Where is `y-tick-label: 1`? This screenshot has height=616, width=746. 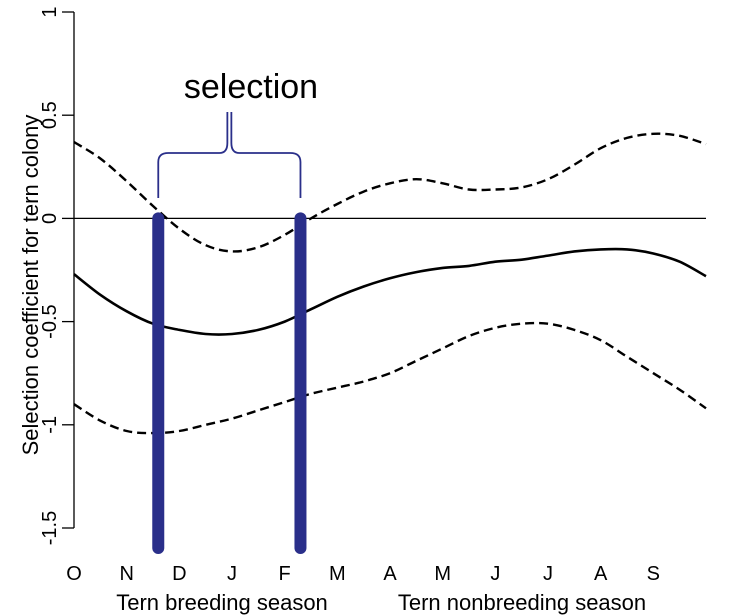
y-tick-label: 1 is located at coordinates (50, 11).